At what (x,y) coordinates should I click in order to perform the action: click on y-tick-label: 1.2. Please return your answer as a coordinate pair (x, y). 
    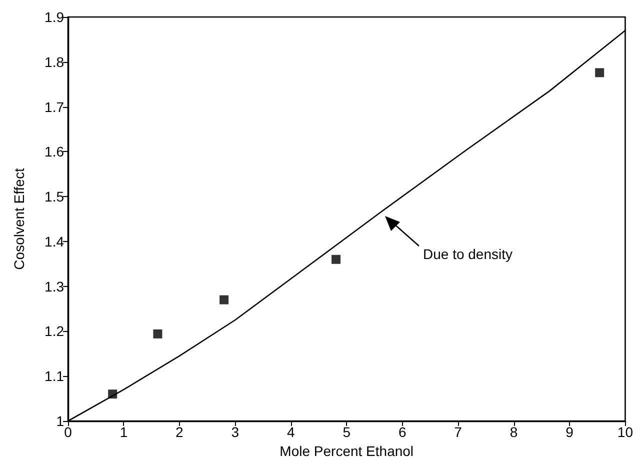
    Looking at the image, I should click on (54, 331).